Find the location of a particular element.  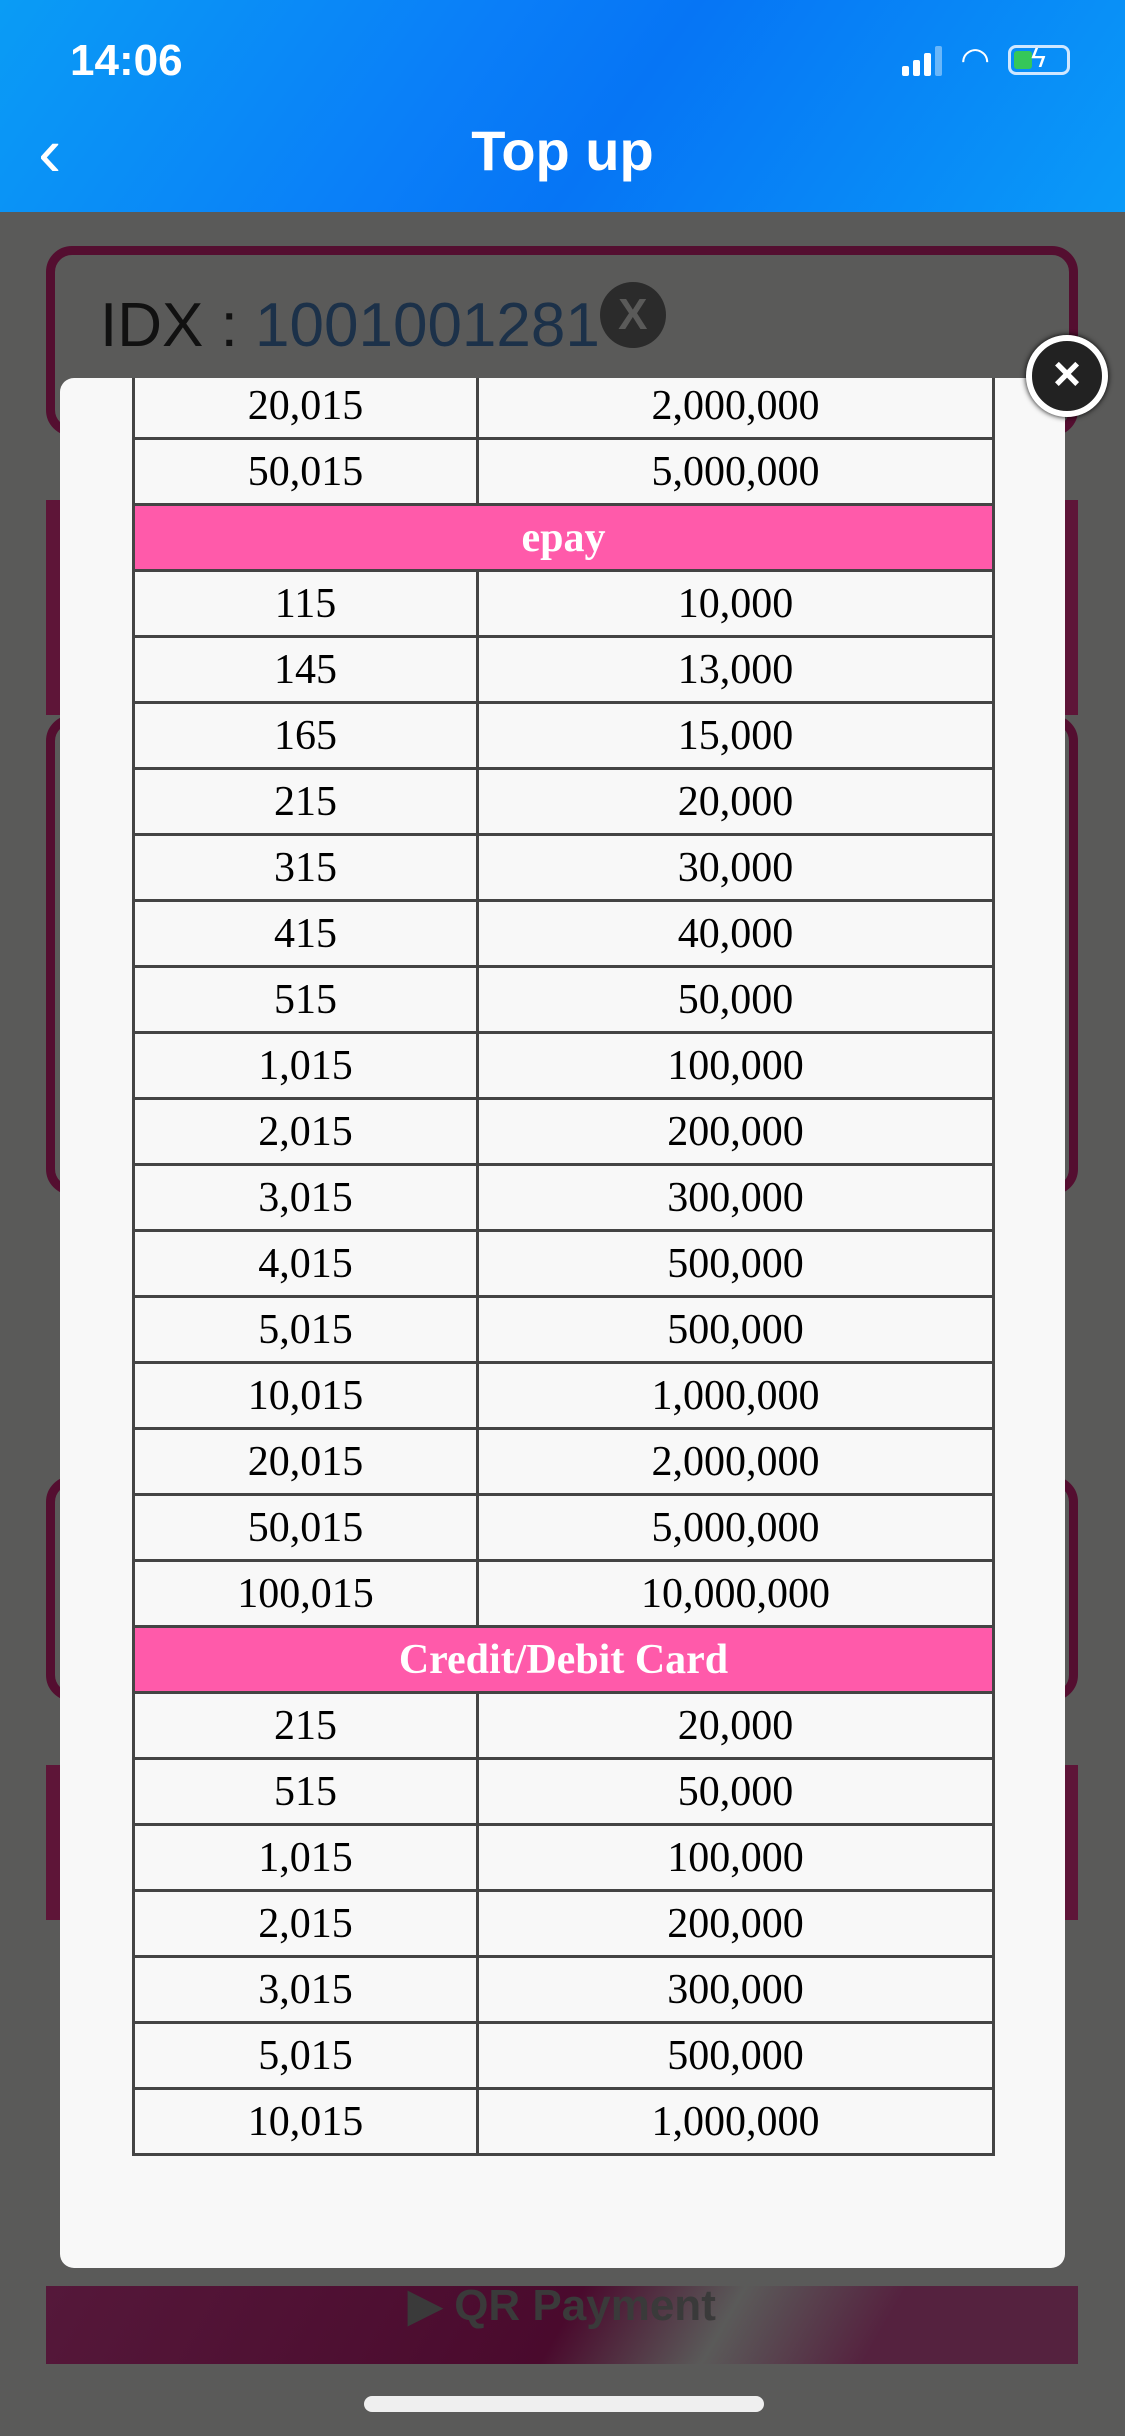

table-row: 115 10,000 is located at coordinates (563, 603).